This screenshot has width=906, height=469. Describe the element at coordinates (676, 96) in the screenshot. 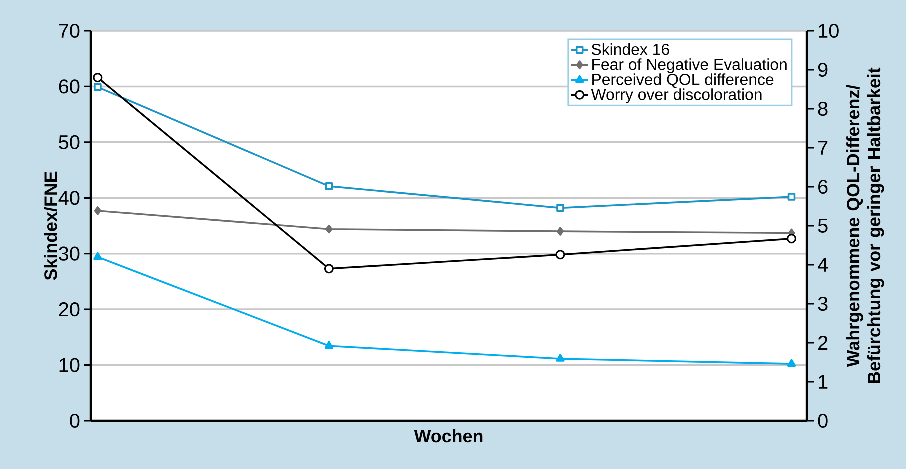

I see `legend-label: Worry over discoloration` at that location.